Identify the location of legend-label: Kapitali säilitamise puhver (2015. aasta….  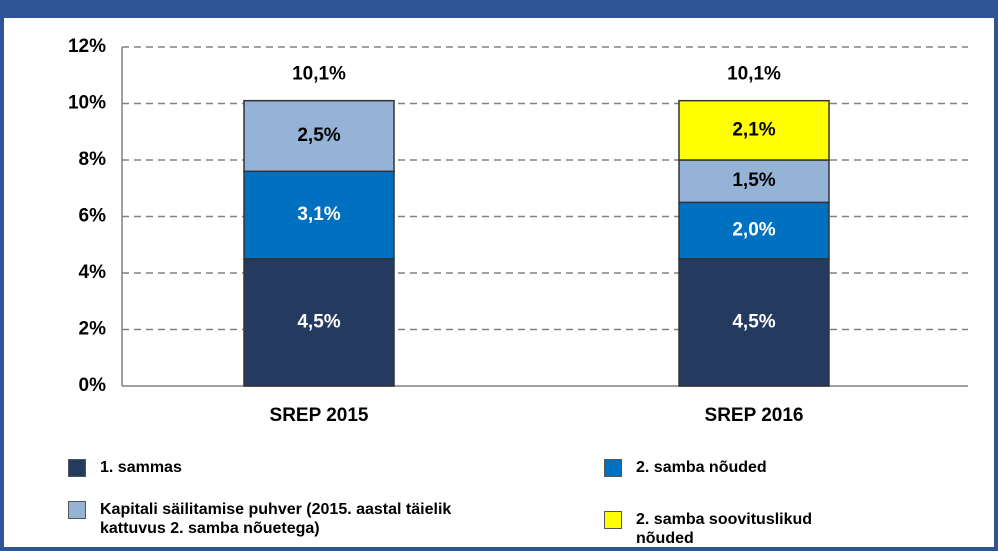
(276, 519).